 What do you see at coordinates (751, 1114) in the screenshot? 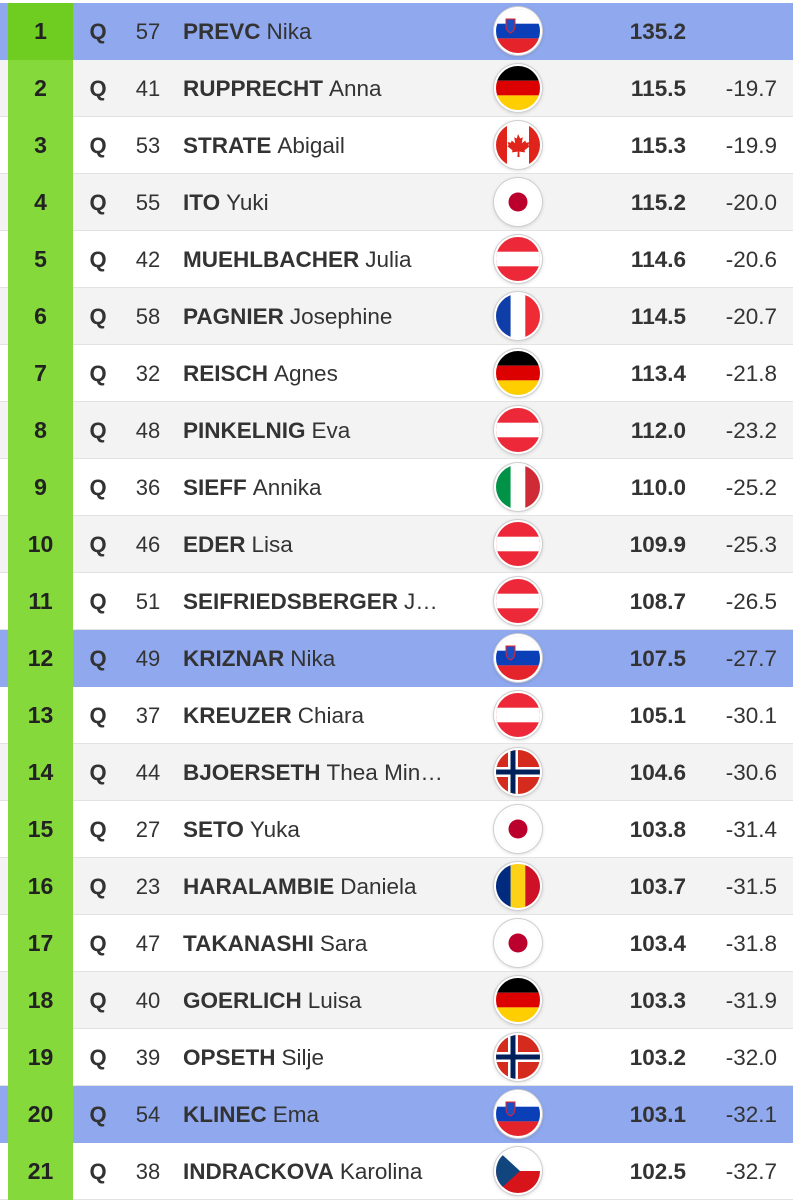
I see `score-difference: -32.1` at bounding box center [751, 1114].